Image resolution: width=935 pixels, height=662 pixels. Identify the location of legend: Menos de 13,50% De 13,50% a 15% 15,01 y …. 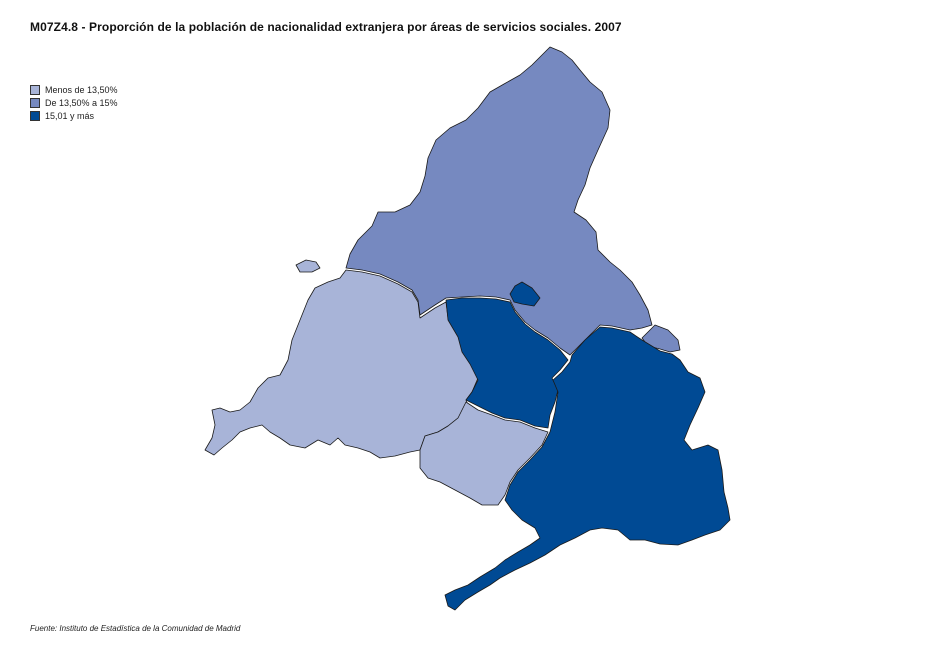
(74, 102).